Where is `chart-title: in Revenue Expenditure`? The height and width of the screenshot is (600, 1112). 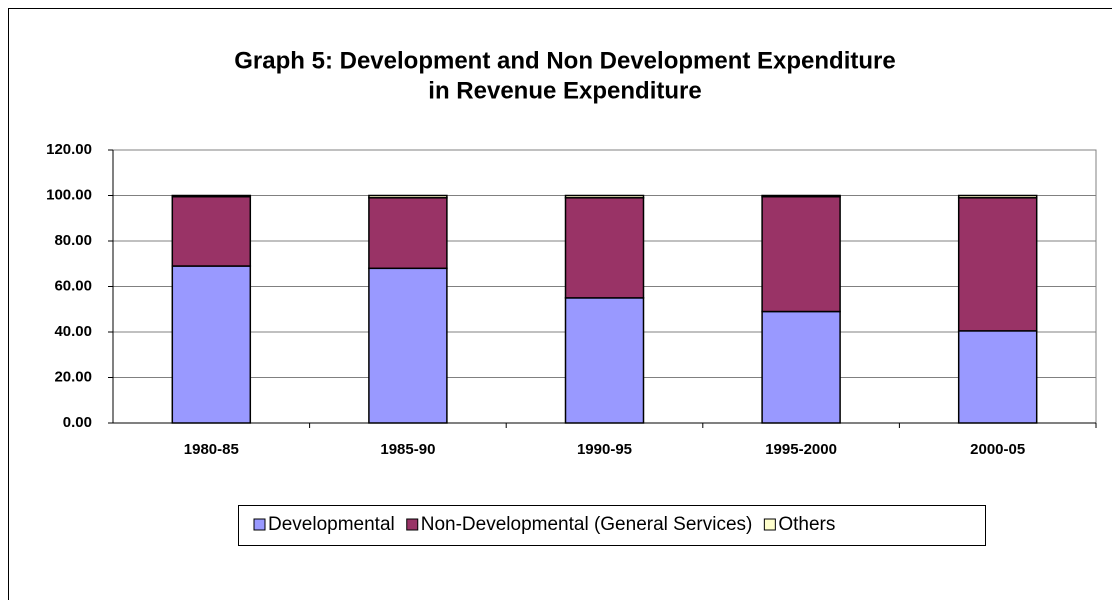
chart-title: in Revenue Expenditure is located at coordinates (564, 90).